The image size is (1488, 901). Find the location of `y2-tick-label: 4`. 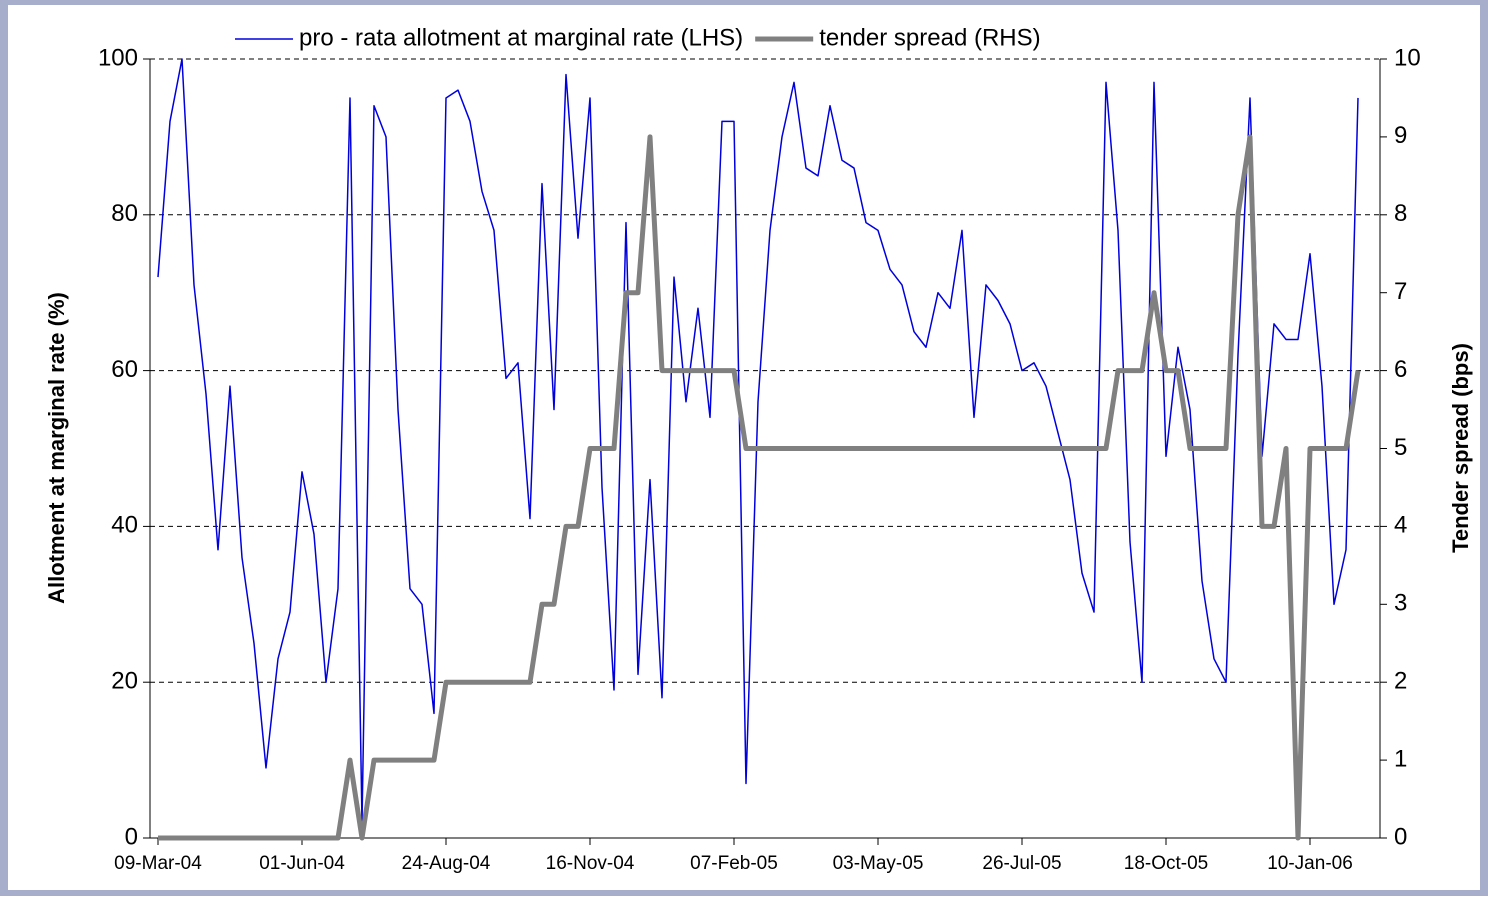

y2-tick-label: 4 is located at coordinates (1400, 525).